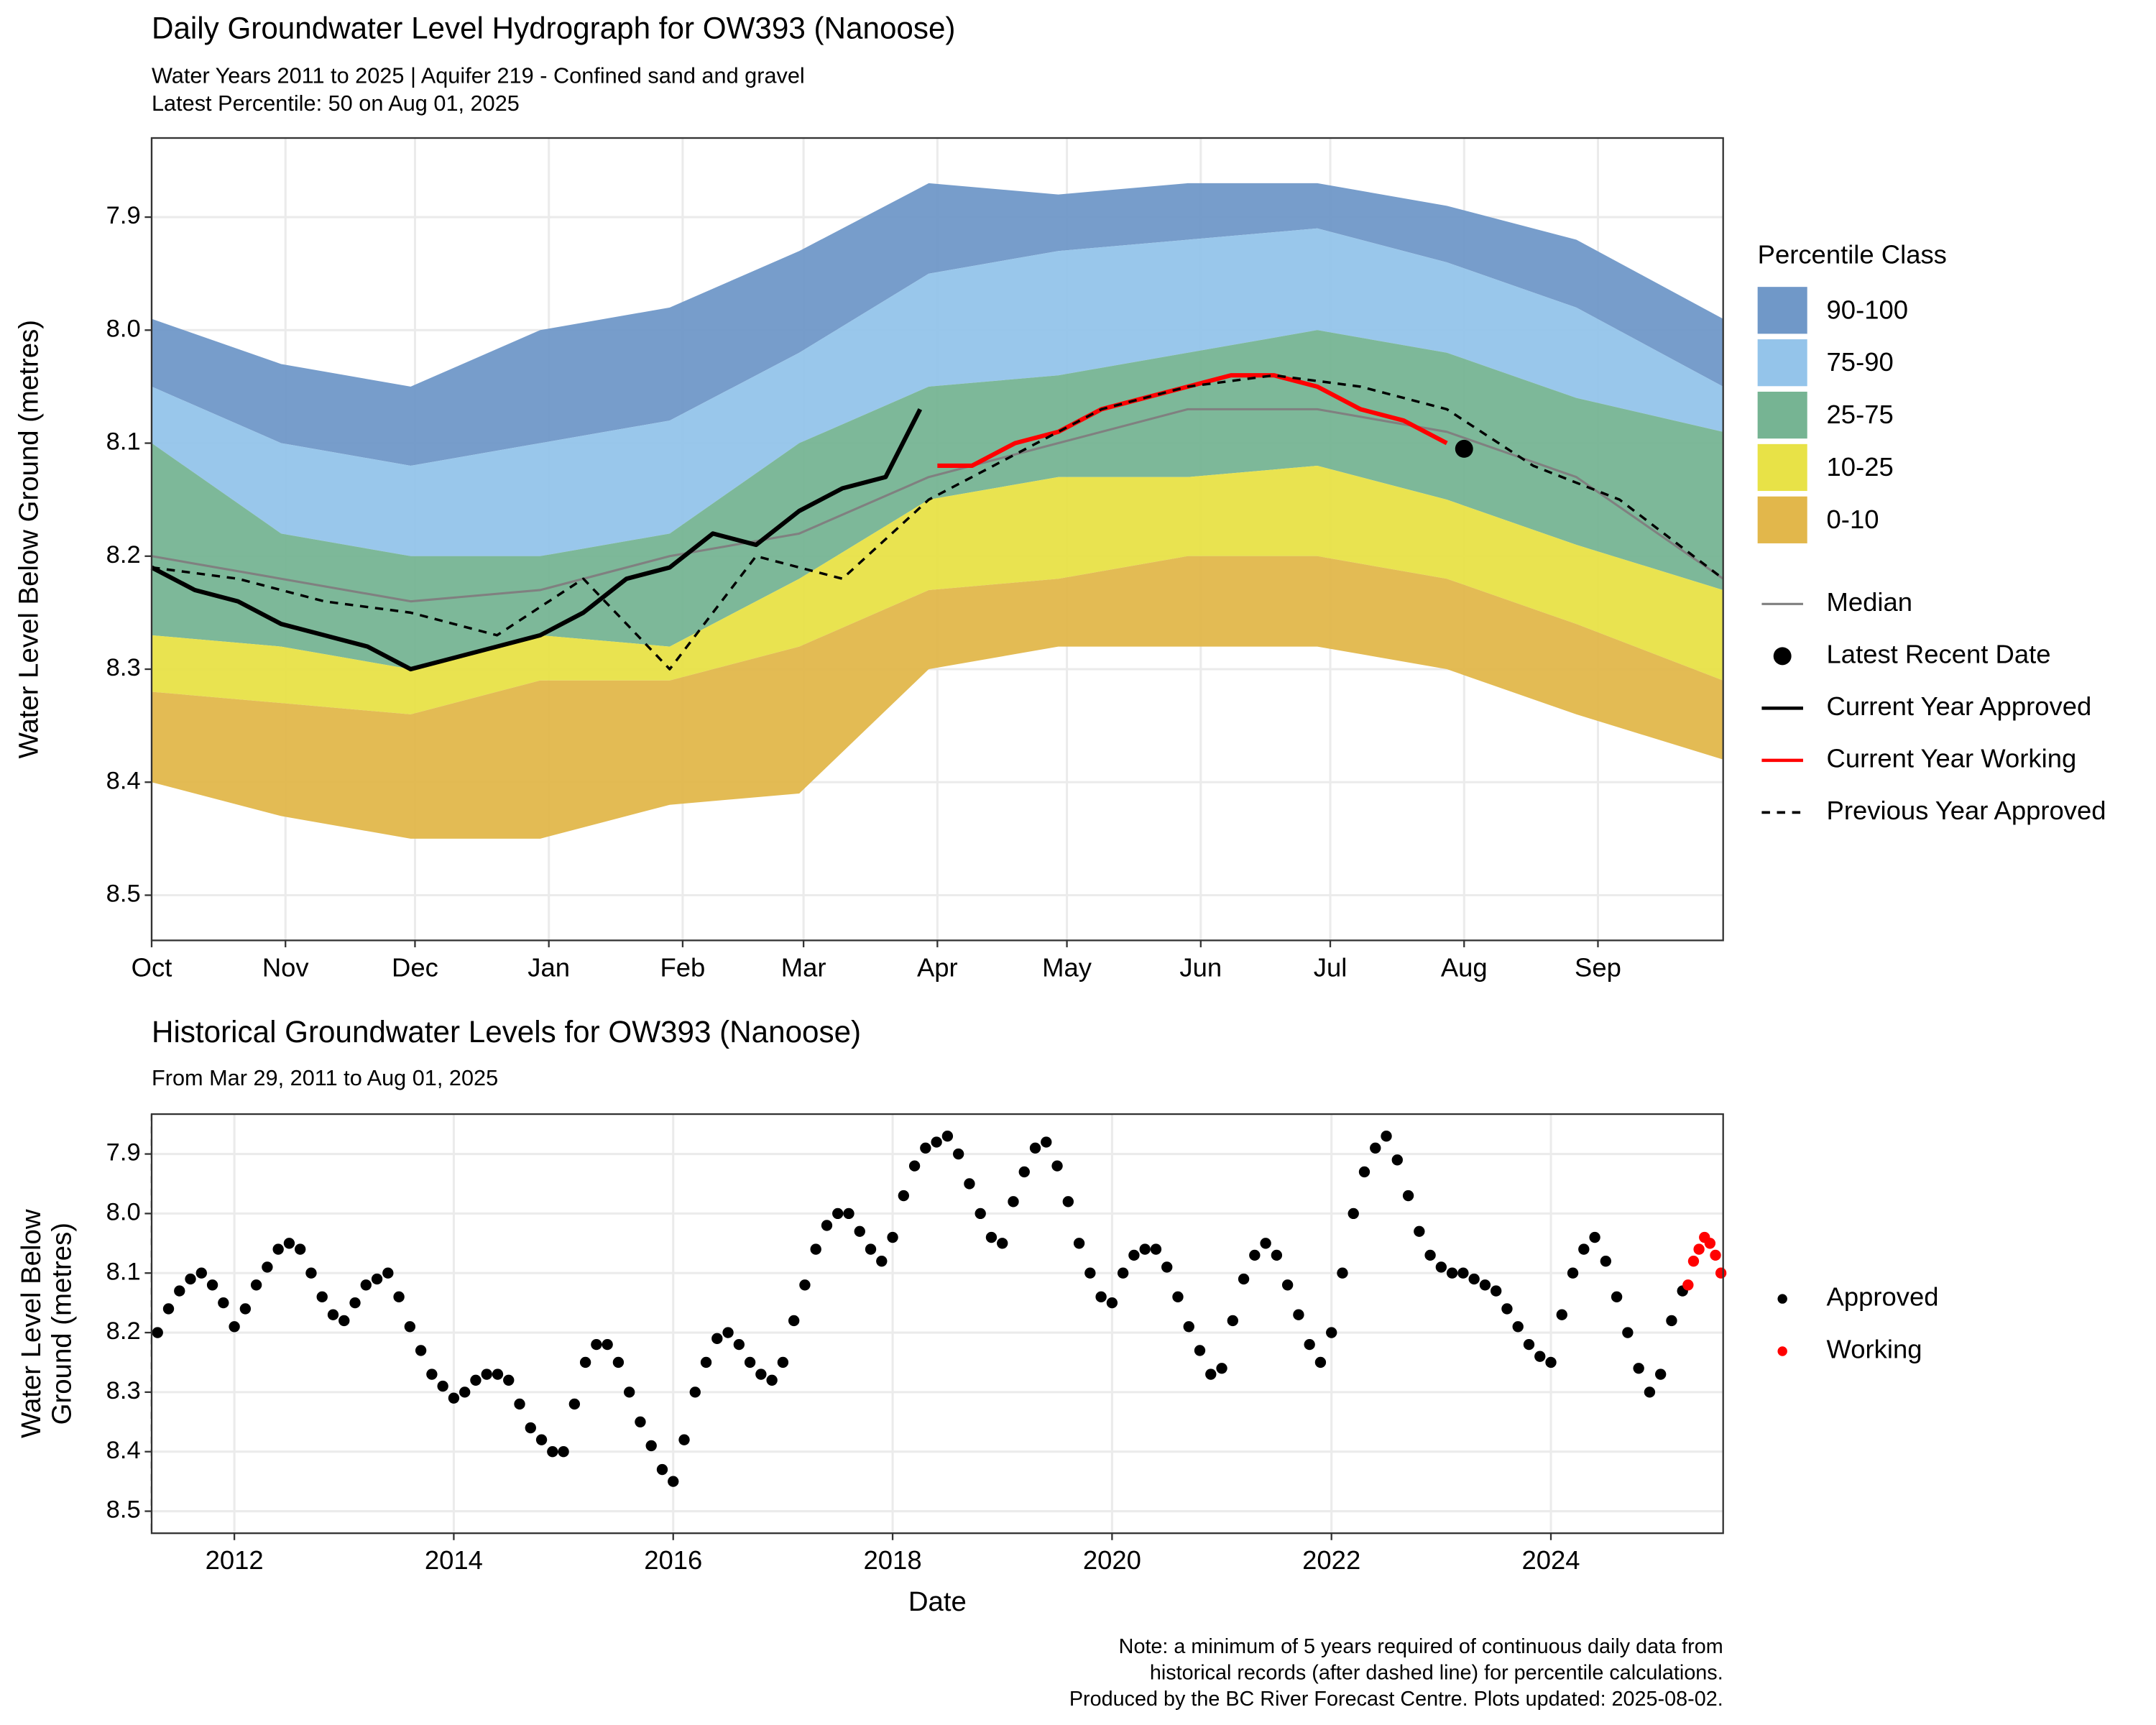 The width and height of the screenshot is (2156, 1725). Describe the element at coordinates (454, 1560) in the screenshot. I see `x-tick-label: 2014` at that location.